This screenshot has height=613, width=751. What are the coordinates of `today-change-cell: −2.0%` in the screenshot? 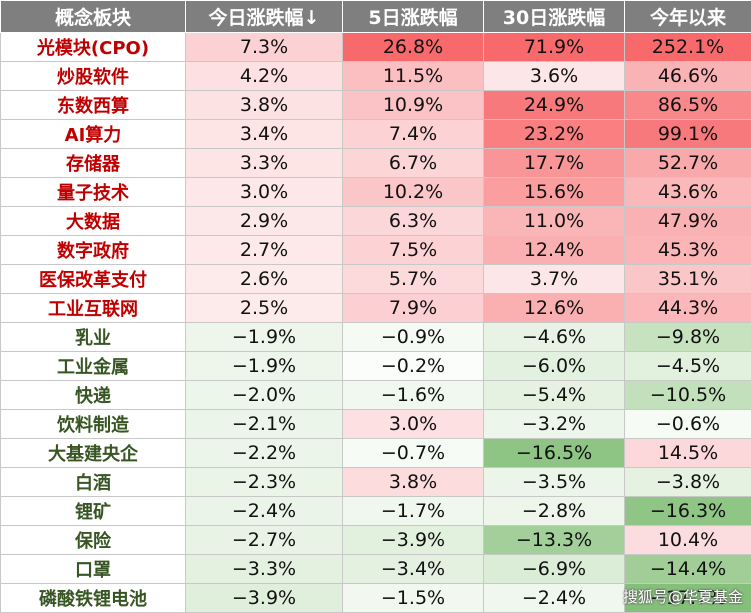 It's located at (264, 395).